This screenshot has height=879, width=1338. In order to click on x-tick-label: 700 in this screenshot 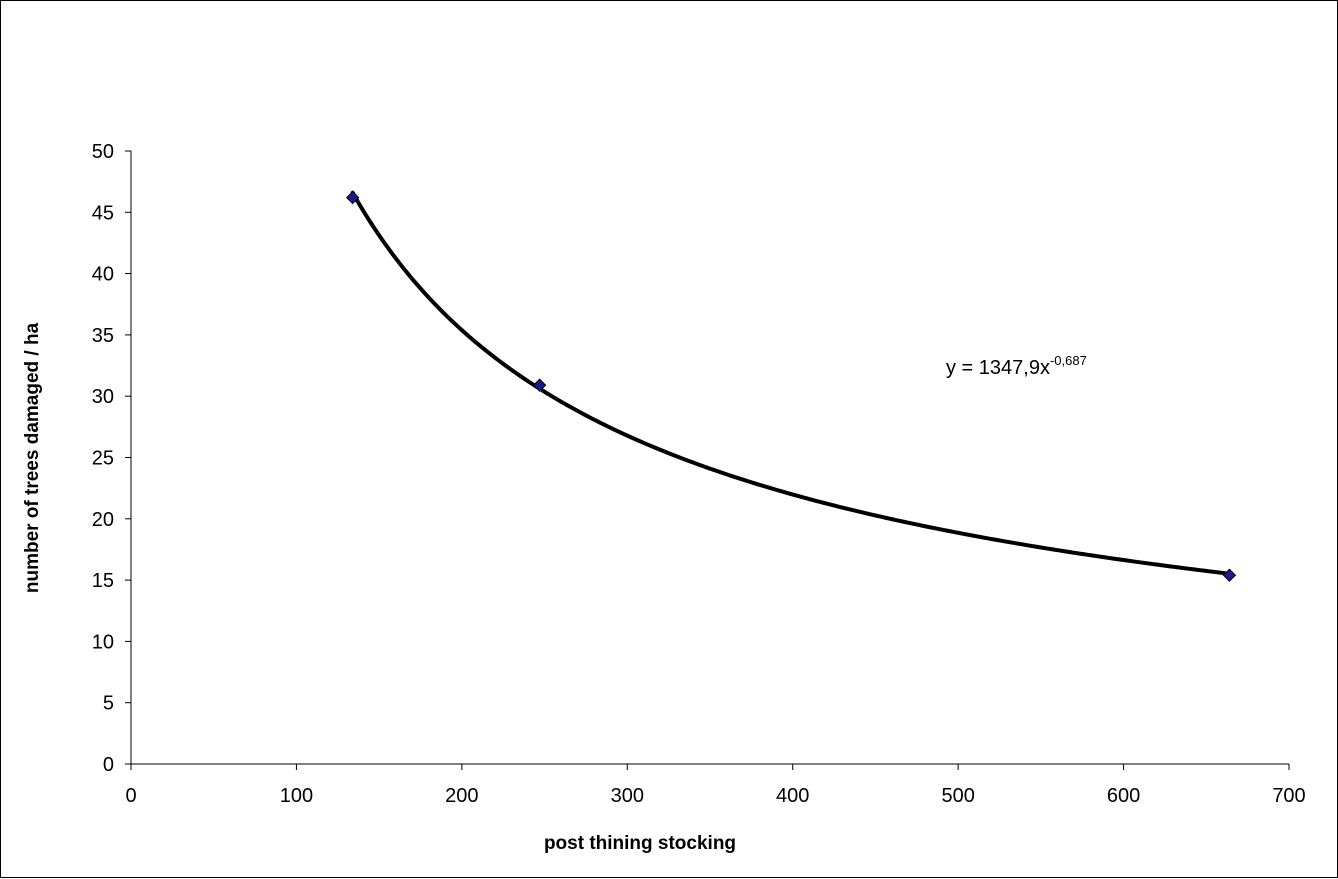, I will do `click(1288, 796)`.